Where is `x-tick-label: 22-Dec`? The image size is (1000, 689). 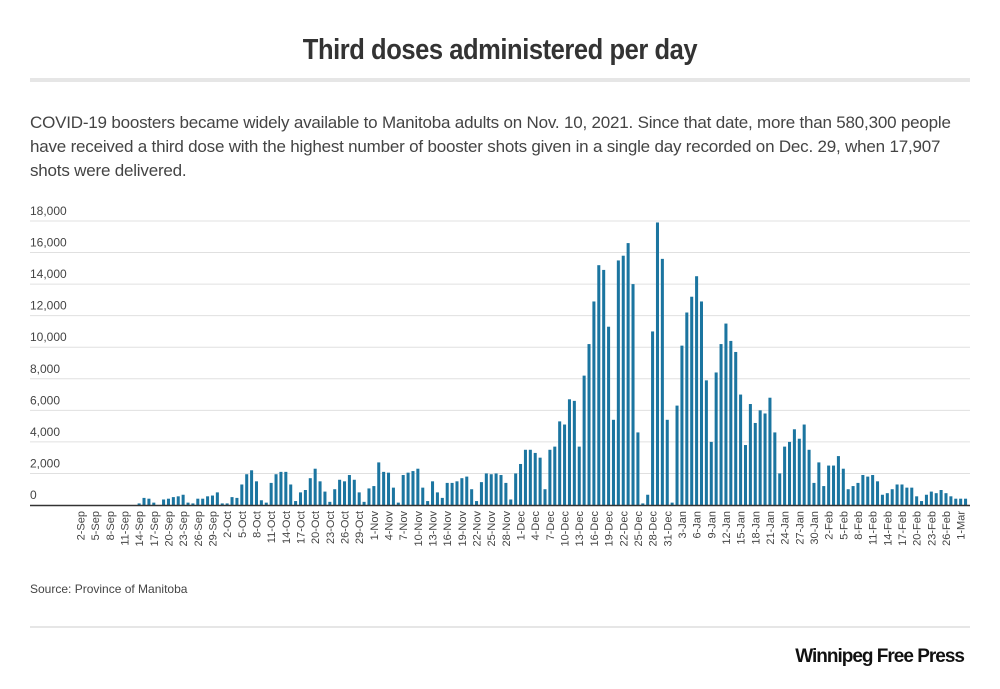 x-tick-label: 22-Dec is located at coordinates (624, 529).